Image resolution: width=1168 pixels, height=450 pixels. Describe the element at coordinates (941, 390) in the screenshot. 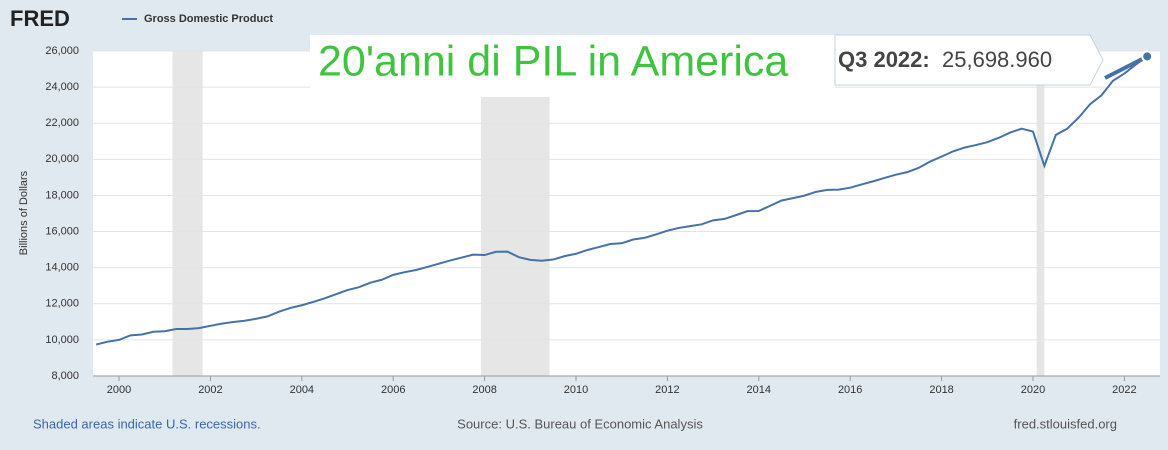

I see `x-tick-label: 2018` at that location.